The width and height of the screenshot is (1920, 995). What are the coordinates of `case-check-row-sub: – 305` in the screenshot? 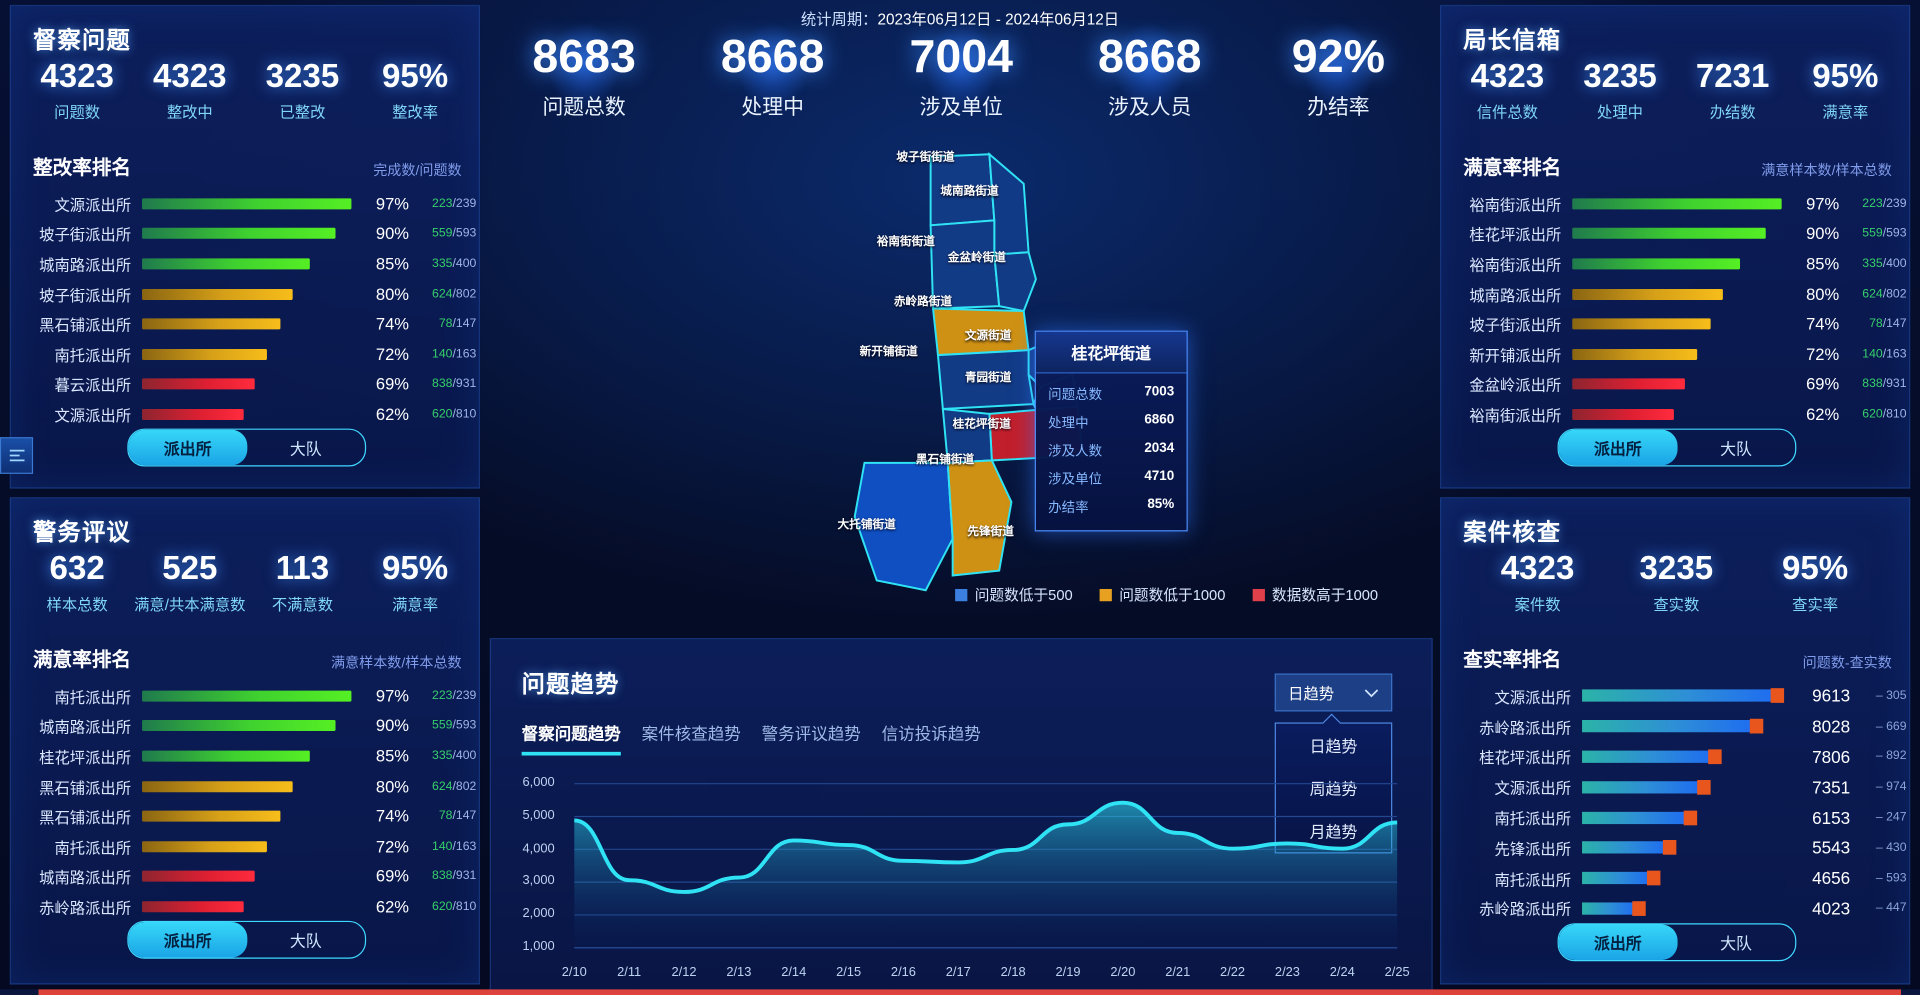 It's located at (1891, 696).